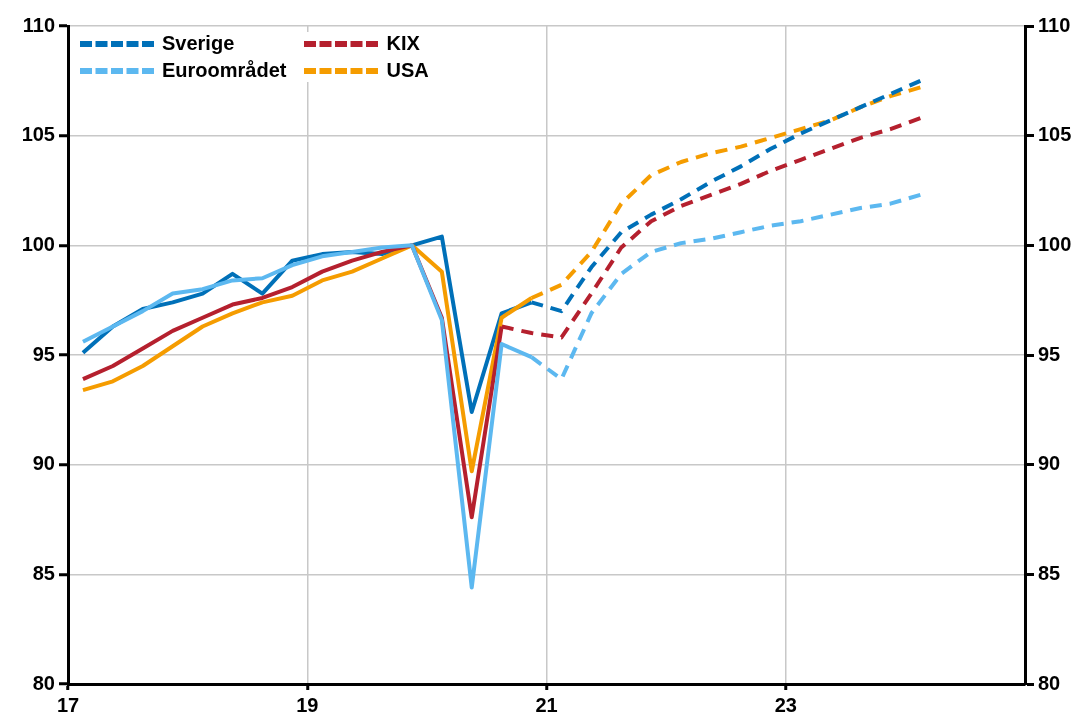 The height and width of the screenshot is (726, 1082). Describe the element at coordinates (403, 43) in the screenshot. I see `legend-label: KIX` at that location.